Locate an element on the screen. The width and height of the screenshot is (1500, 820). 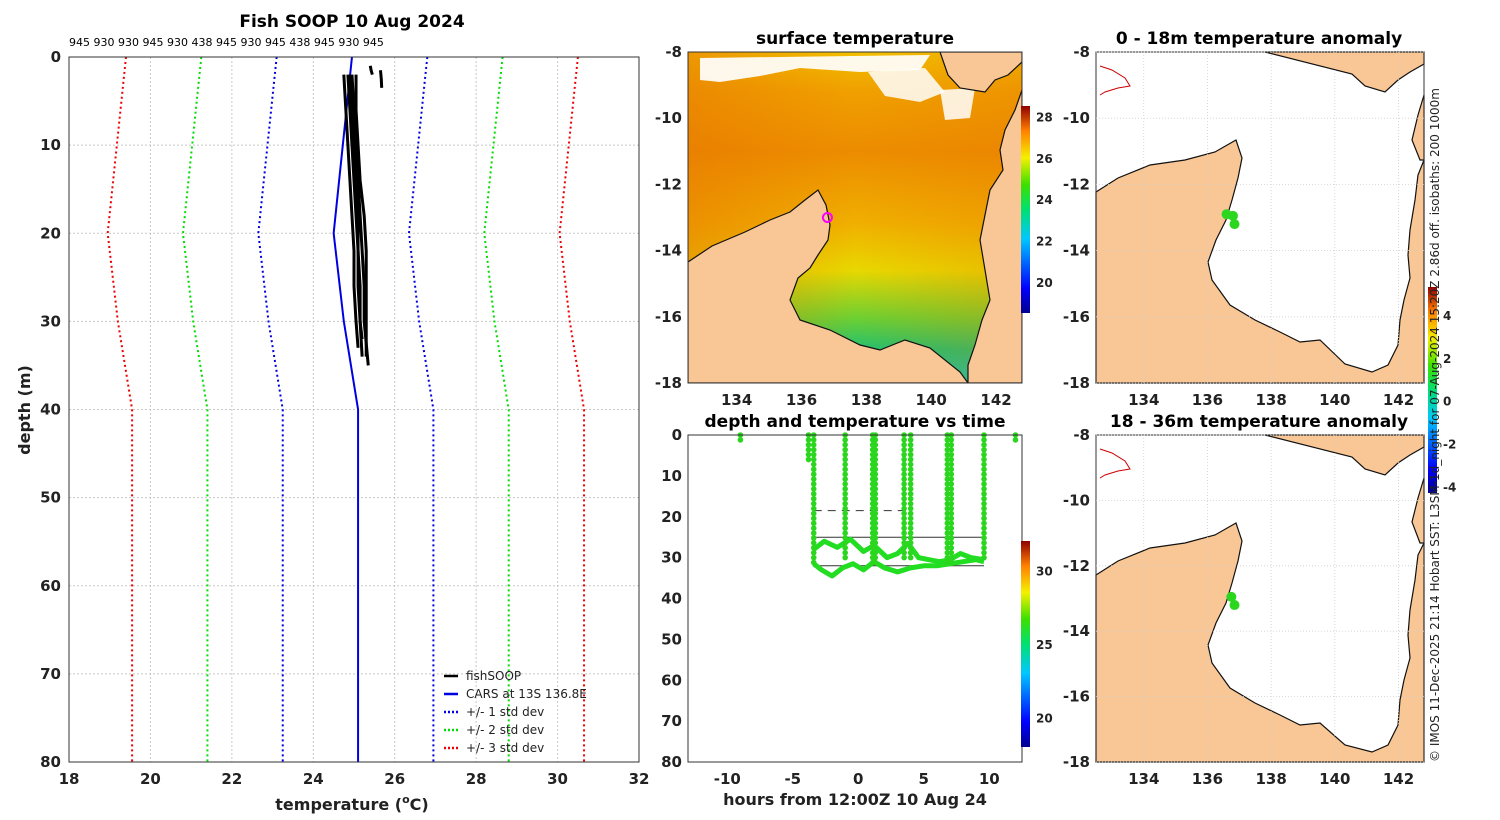
anomaly-colorbar-tick: -2 is located at coordinates (1449, 445).